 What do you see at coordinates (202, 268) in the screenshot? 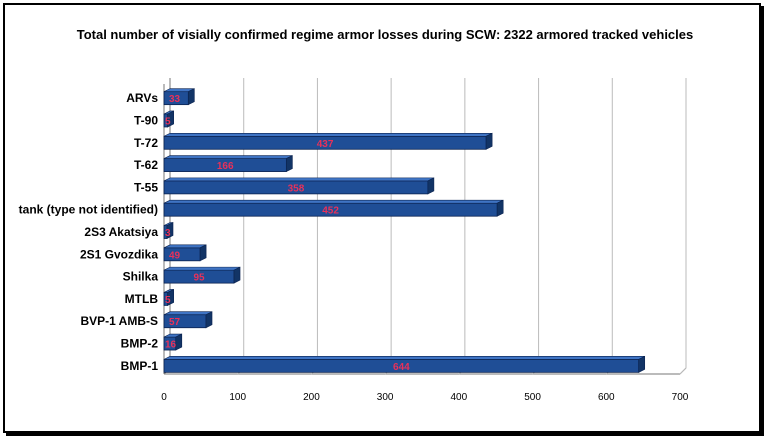
I see `bar-top-shilka` at bounding box center [202, 268].